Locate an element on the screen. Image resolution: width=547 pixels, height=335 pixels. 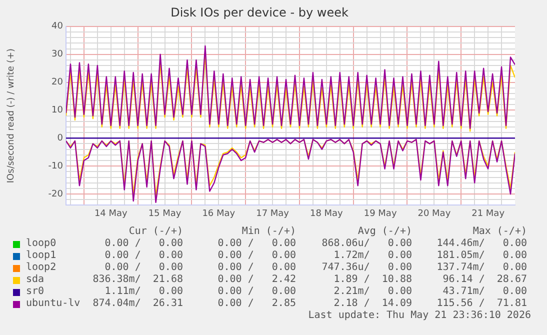
text: 1.89 / 10.88 is located at coordinates (373, 280).